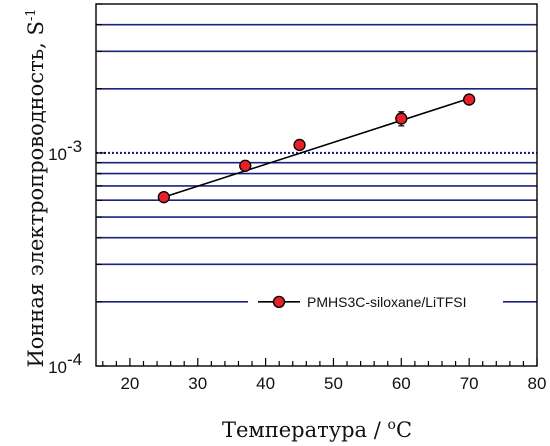 Image resolution: width=550 pixels, height=446 pixels. What do you see at coordinates (537, 383) in the screenshot?
I see `x-tick-label: 80` at bounding box center [537, 383].